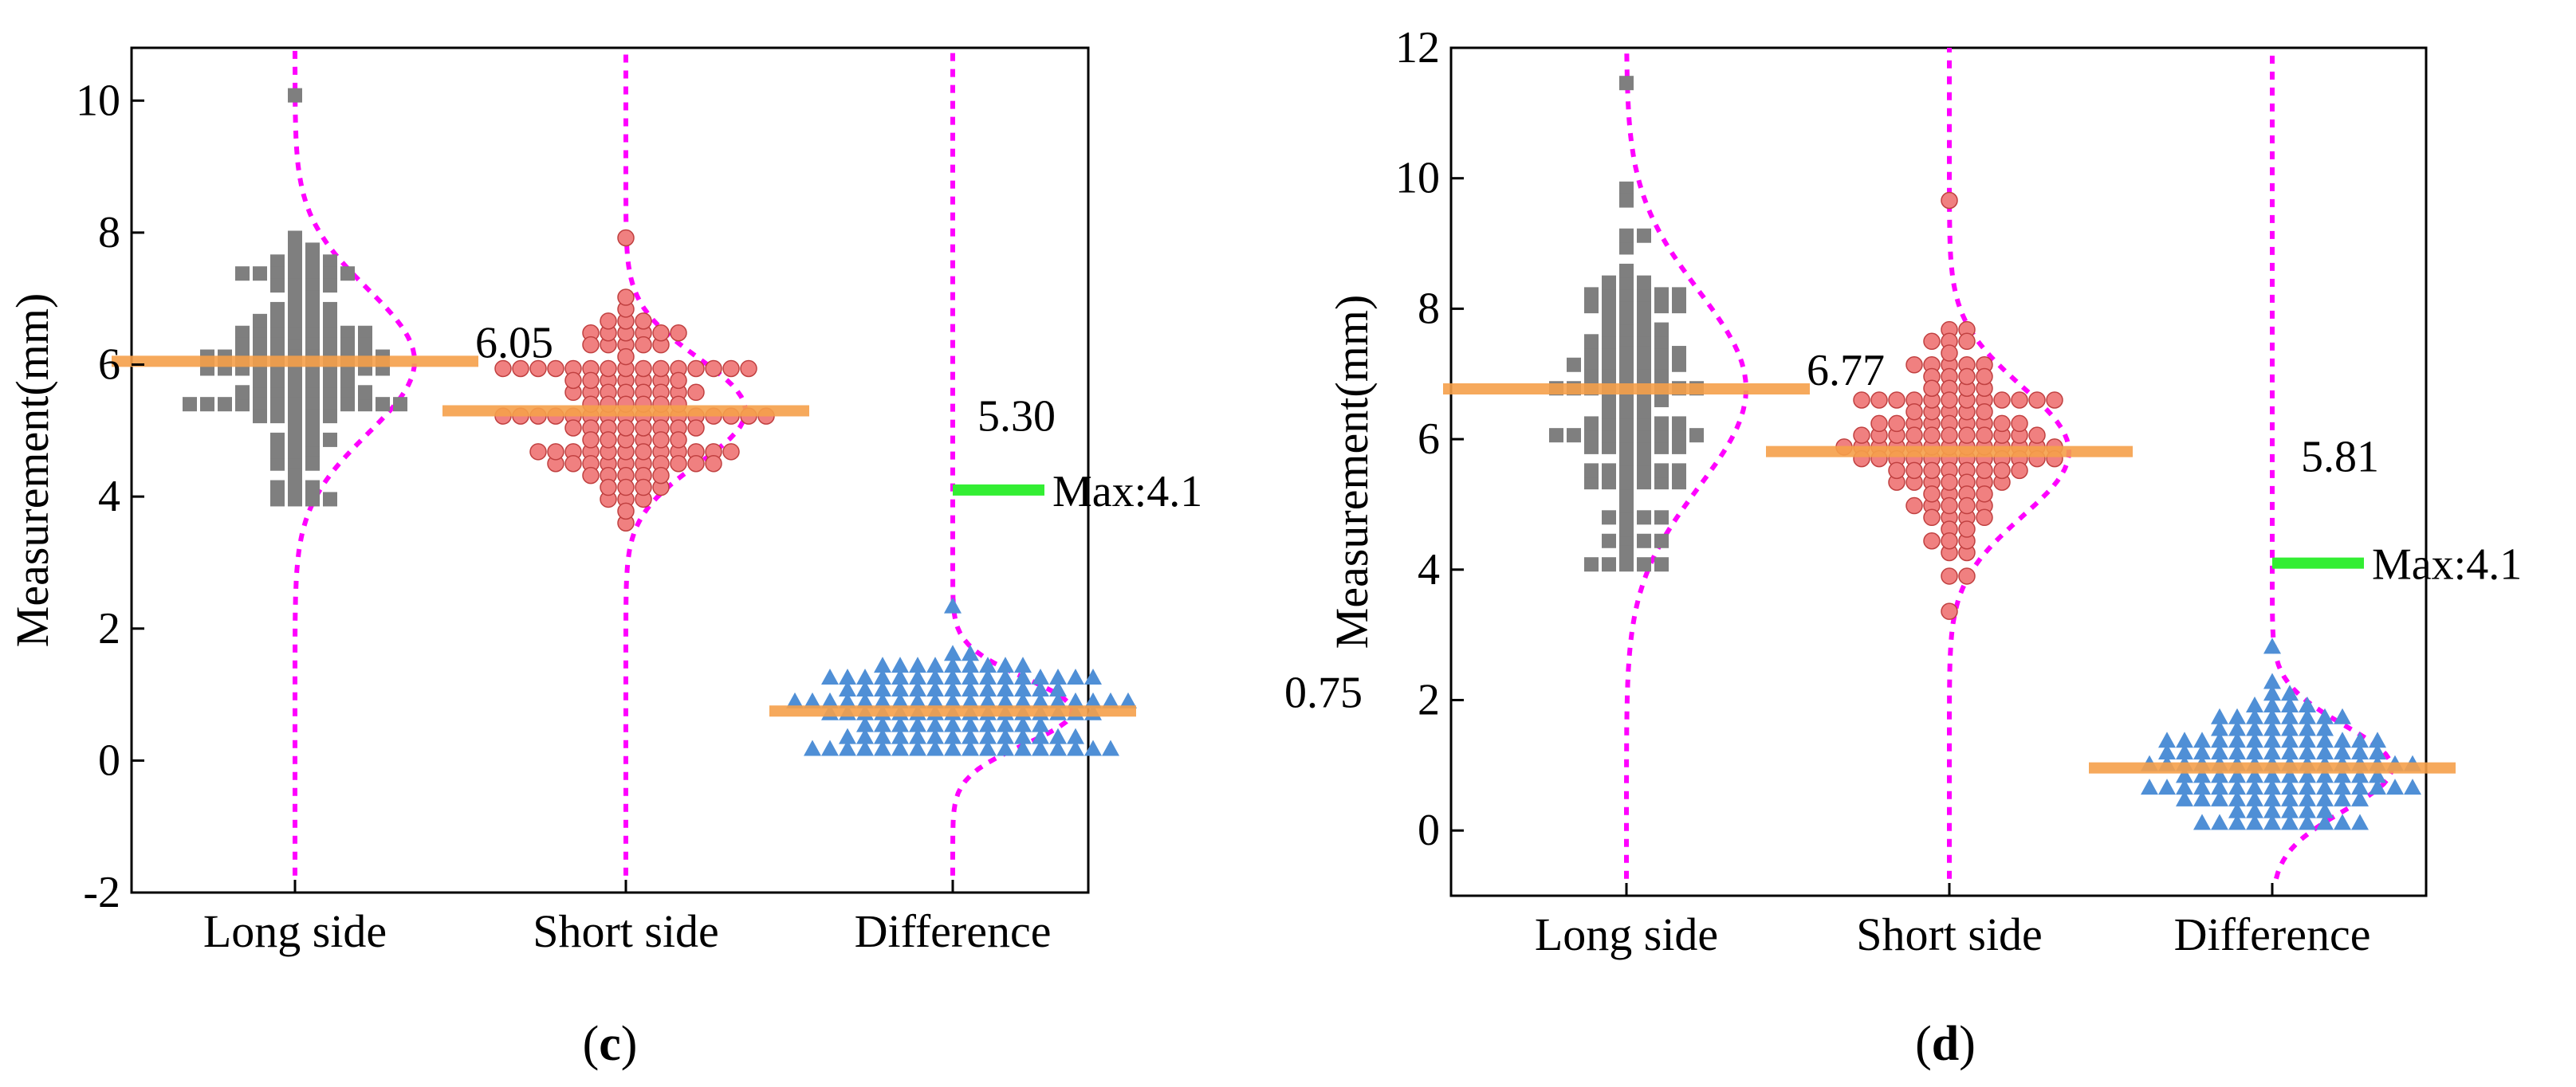 Image resolution: width=2576 pixels, height=1087 pixels. What do you see at coordinates (1324, 692) in the screenshot?
I see `mean-label: 0.75` at bounding box center [1324, 692].